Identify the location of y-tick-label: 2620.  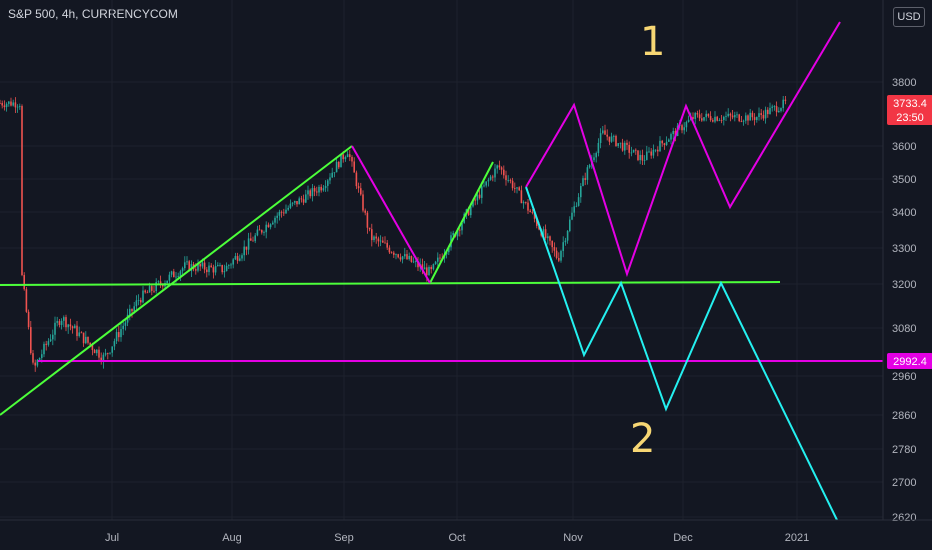
(904, 518).